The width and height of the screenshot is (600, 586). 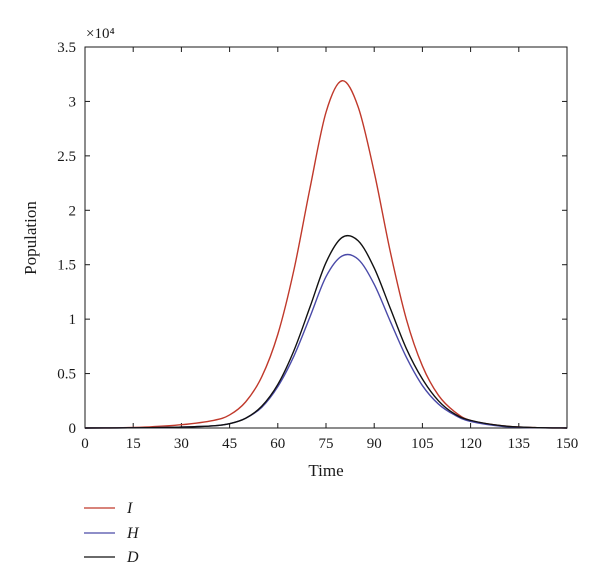 What do you see at coordinates (112, 533) in the screenshot?
I see `legend: I H D` at bounding box center [112, 533].